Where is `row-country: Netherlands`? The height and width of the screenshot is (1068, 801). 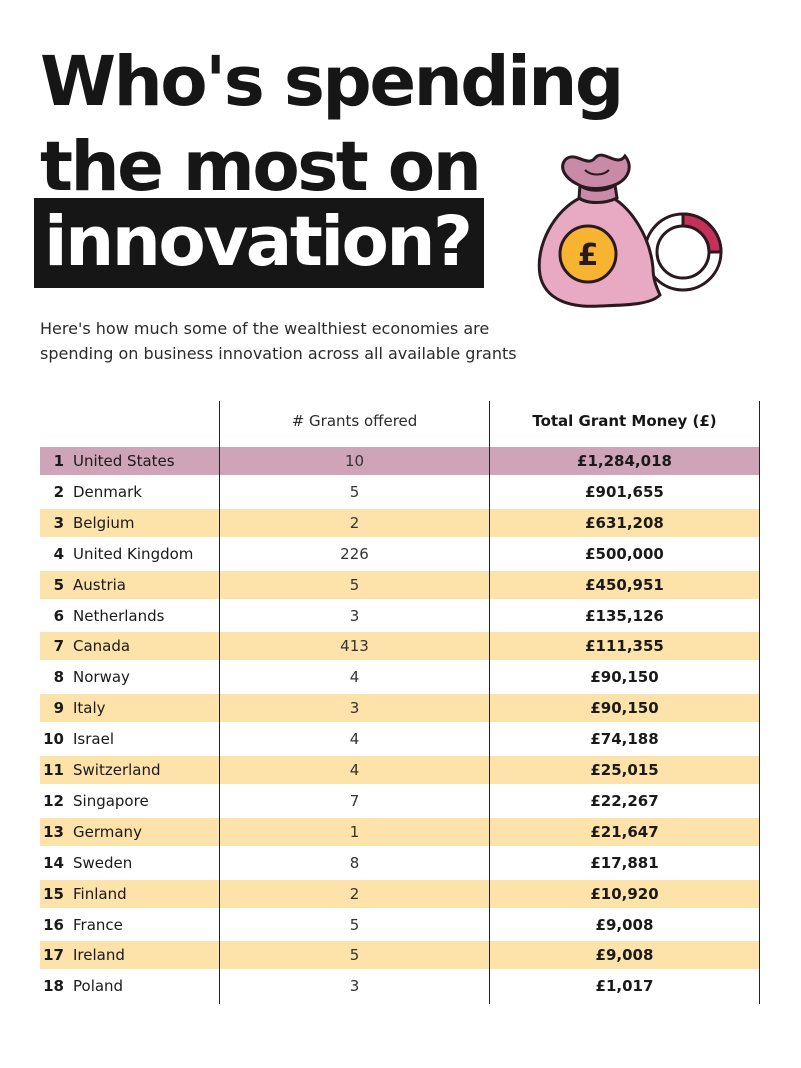
row-country: Netherlands is located at coordinates (119, 615).